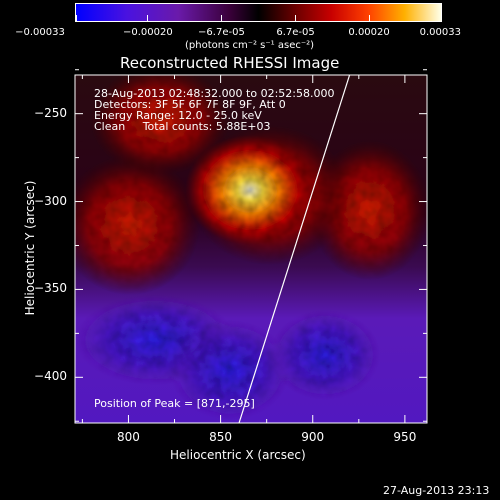  What do you see at coordinates (30, 248) in the screenshot?
I see `y-axis-label: Heliocentric Y (arcsec)` at bounding box center [30, 248].